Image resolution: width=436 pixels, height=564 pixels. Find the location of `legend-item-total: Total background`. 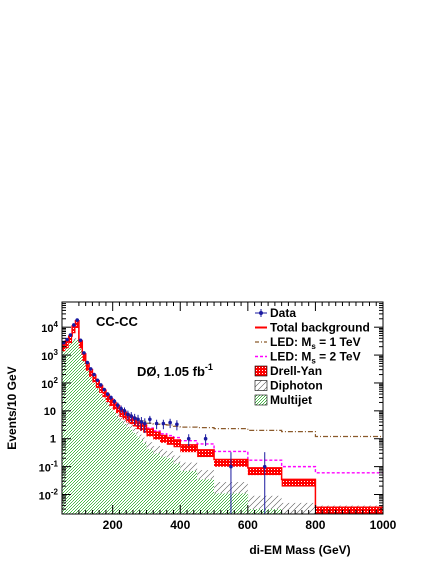

legend-item-total: Total background is located at coordinates (312, 328).